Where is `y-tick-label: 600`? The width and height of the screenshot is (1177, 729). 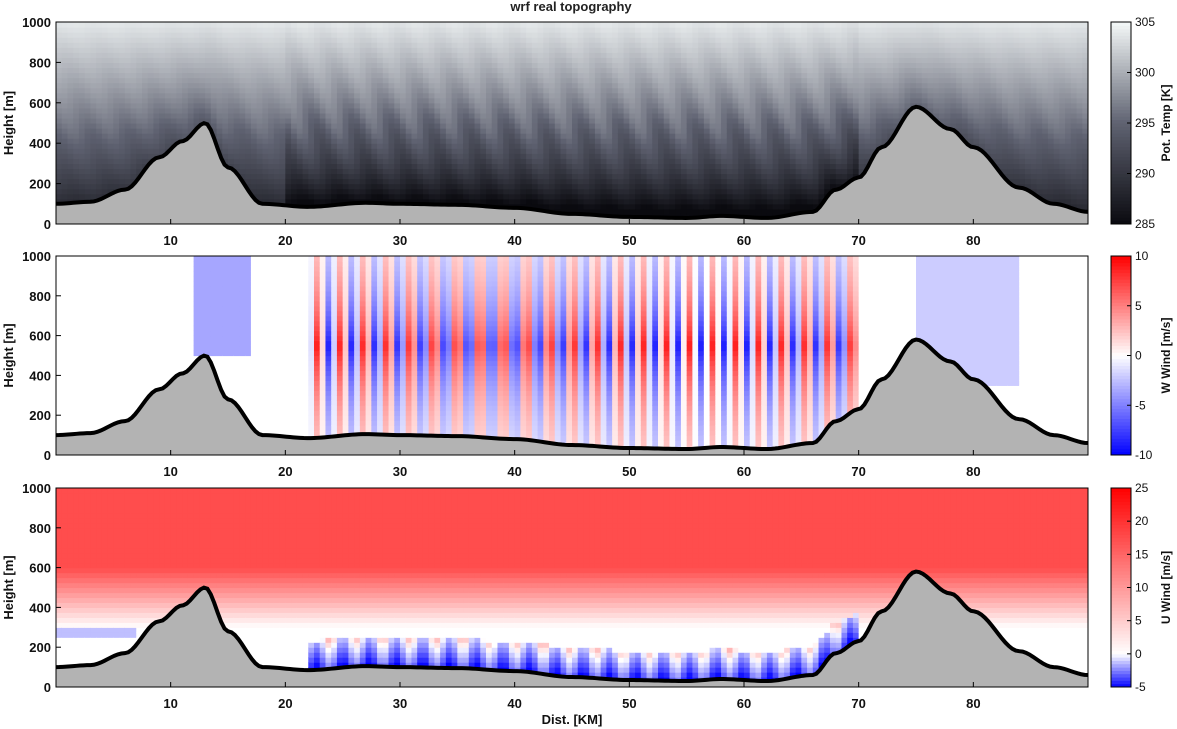
y-tick-label: 600 is located at coordinates (40, 103).